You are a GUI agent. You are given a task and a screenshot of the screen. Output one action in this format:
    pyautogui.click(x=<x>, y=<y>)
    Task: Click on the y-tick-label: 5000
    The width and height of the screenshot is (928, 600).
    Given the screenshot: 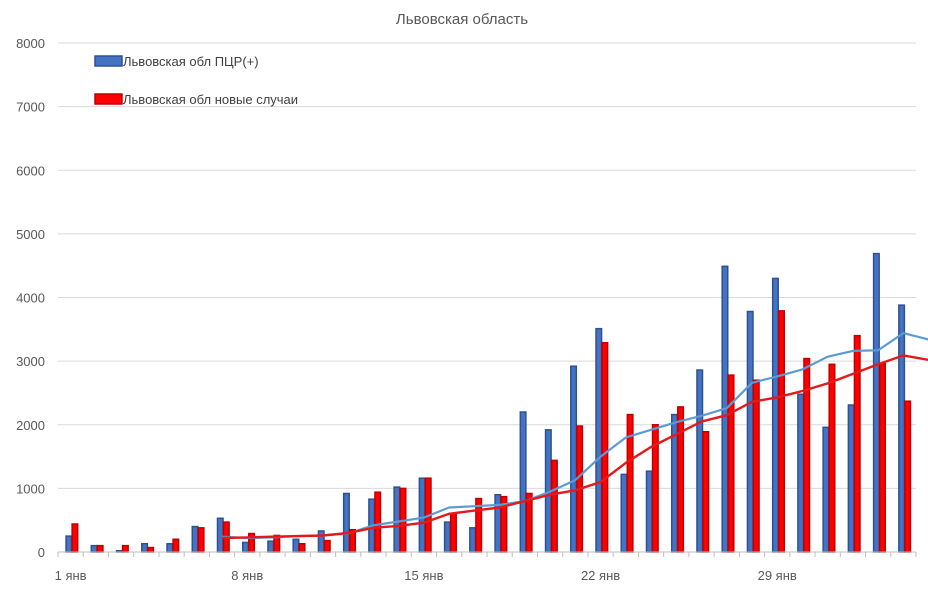 What is the action you would take?
    pyautogui.click(x=30, y=234)
    